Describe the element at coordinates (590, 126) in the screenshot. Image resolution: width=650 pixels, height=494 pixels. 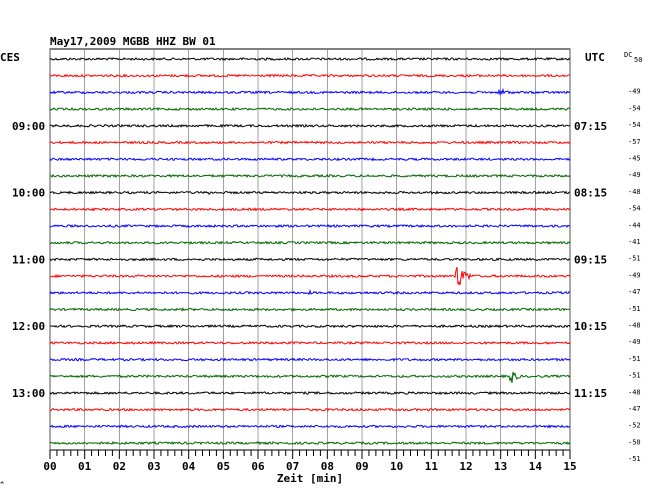
I see `right-time-label: 07:15` at that location.